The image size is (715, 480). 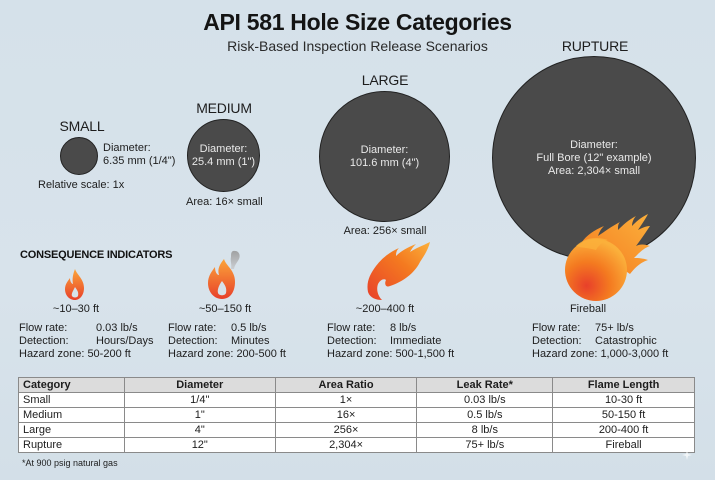 What do you see at coordinates (199, 385) in the screenshot?
I see `header-diameter: Diameter` at bounding box center [199, 385].